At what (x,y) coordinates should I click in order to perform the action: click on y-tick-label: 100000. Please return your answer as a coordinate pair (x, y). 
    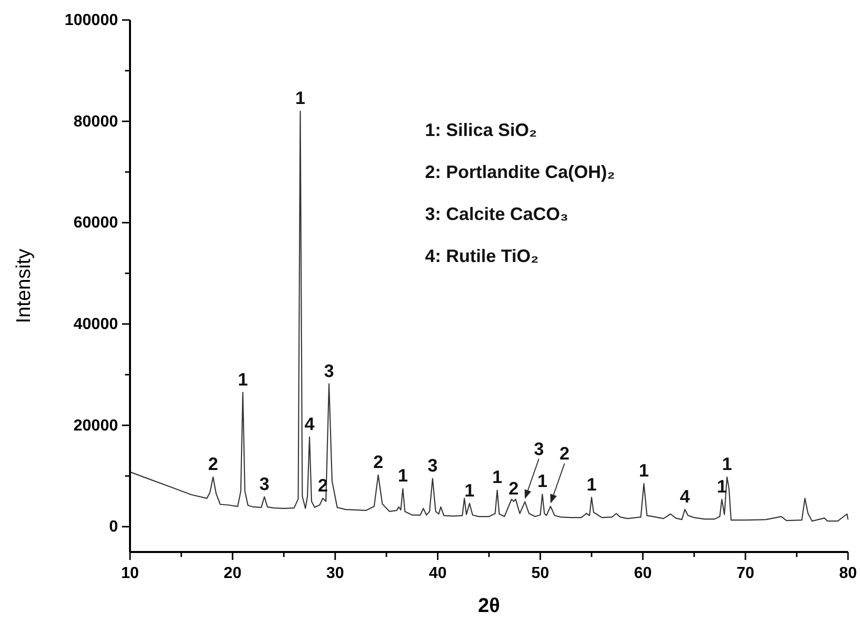
    Looking at the image, I should click on (91, 20).